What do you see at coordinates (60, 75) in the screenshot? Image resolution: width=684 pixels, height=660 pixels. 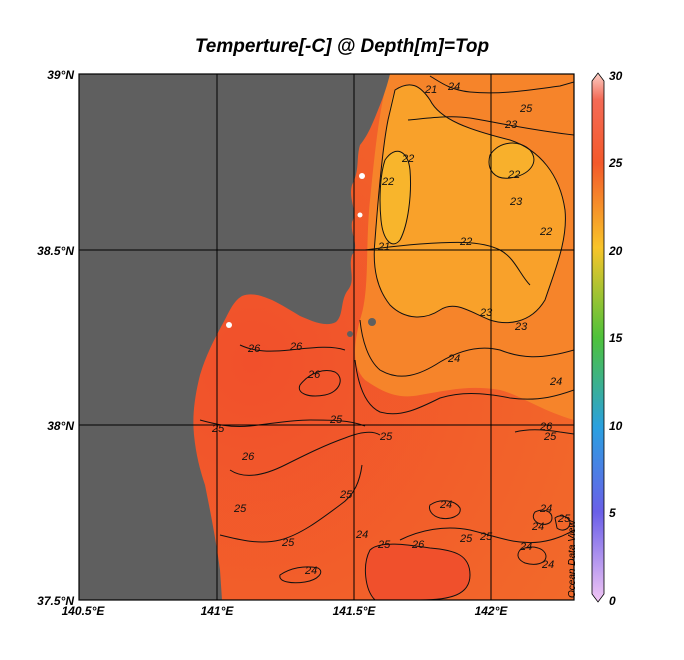 I see `lat-label: 39°N` at bounding box center [60, 75].